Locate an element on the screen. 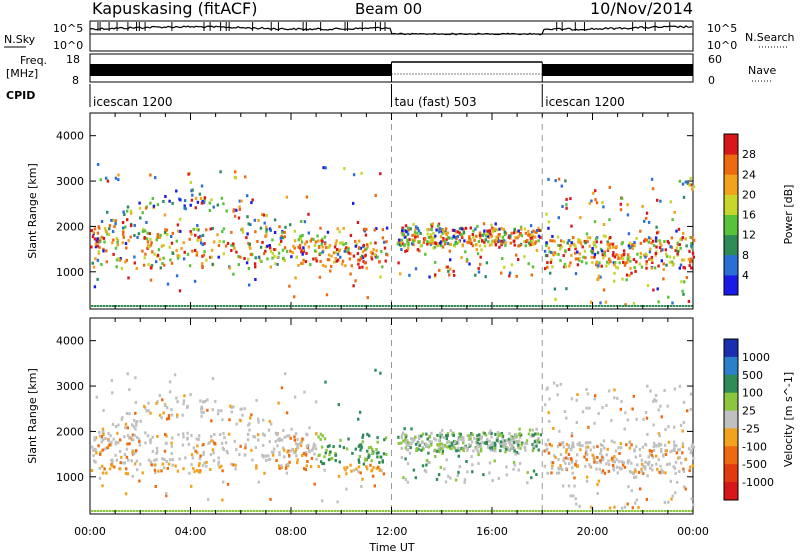 This screenshot has width=800, height=554. colorbar-segment is located at coordinates (731, 245).